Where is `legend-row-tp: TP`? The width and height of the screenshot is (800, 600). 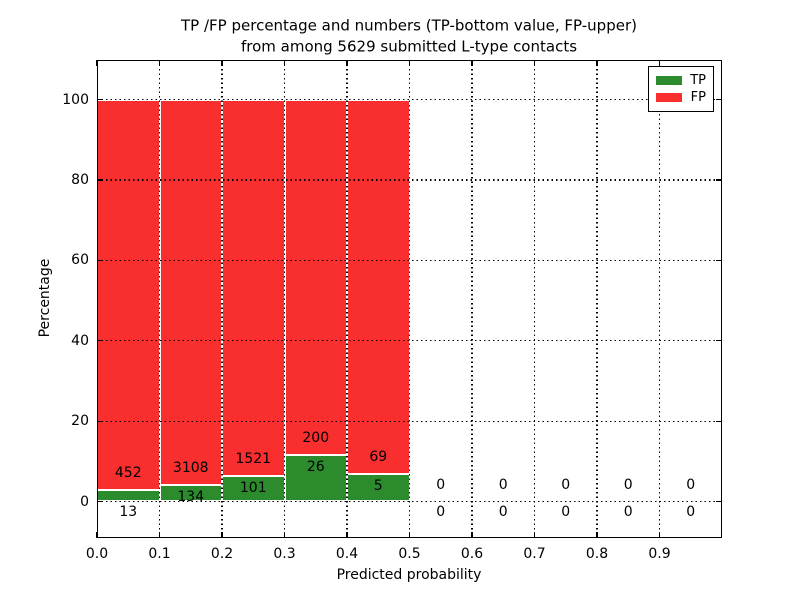
legend-row-tp: TP is located at coordinates (681, 80).